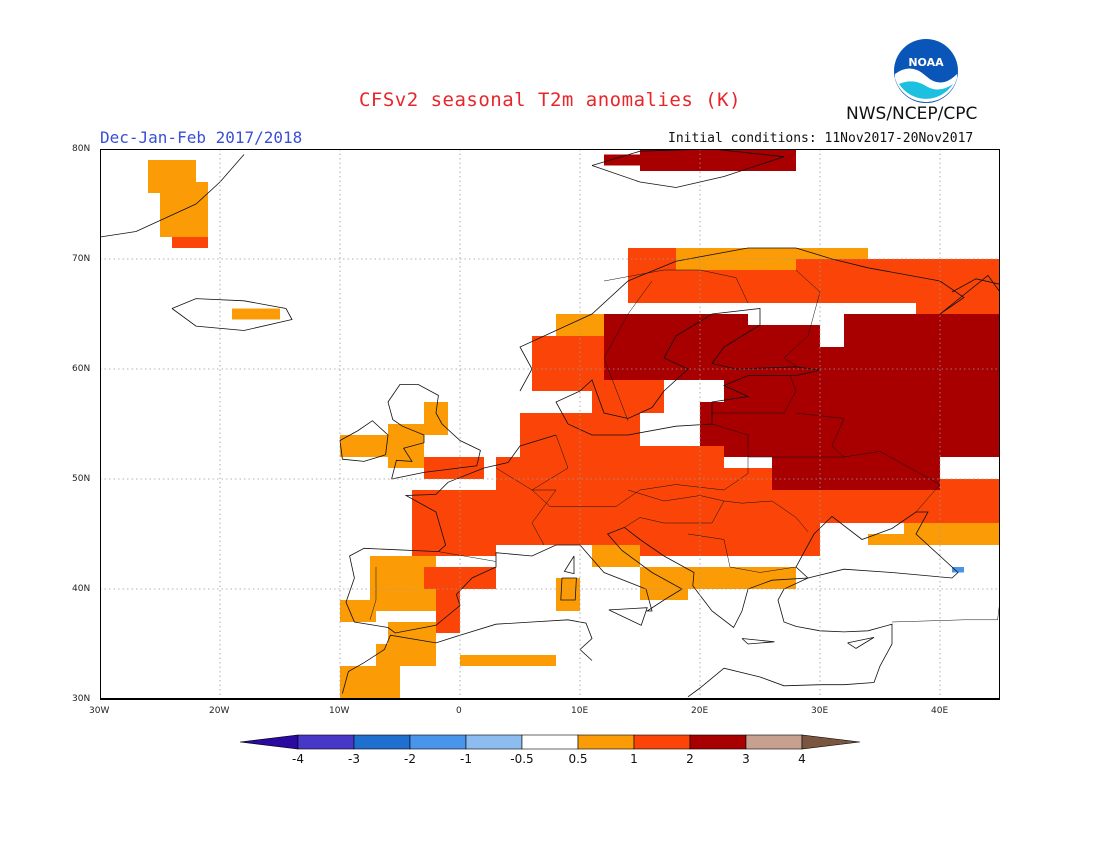  What do you see at coordinates (940, 711) in the screenshot?
I see `lon-label: 40E` at bounding box center [940, 711].